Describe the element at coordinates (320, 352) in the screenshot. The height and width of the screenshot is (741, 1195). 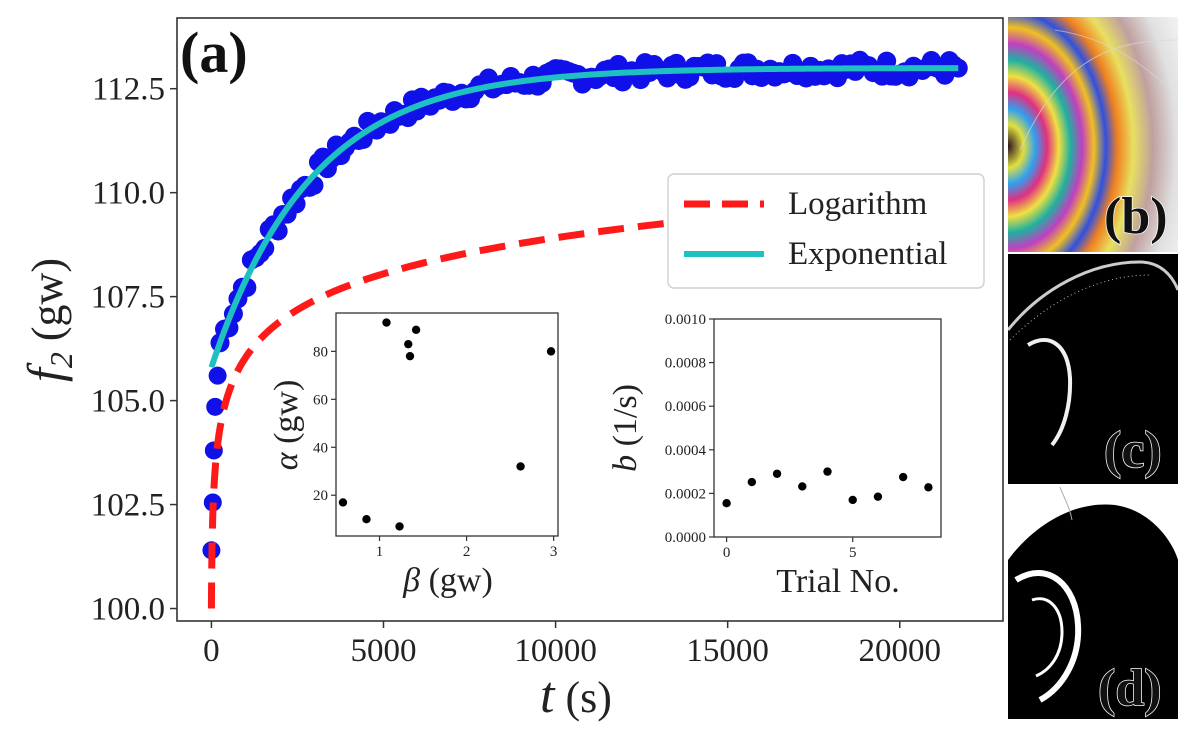
I see `inset1-y-tick-label: 80` at that location.